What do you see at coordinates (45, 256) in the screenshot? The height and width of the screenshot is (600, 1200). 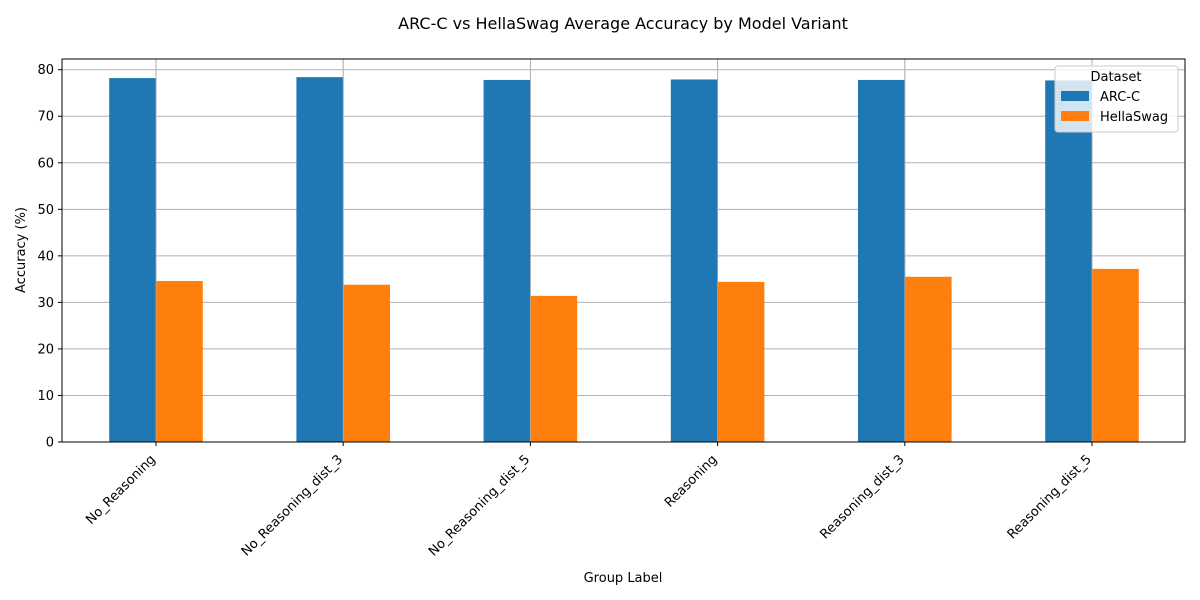 I see `y-tick-label: 40` at bounding box center [45, 256].